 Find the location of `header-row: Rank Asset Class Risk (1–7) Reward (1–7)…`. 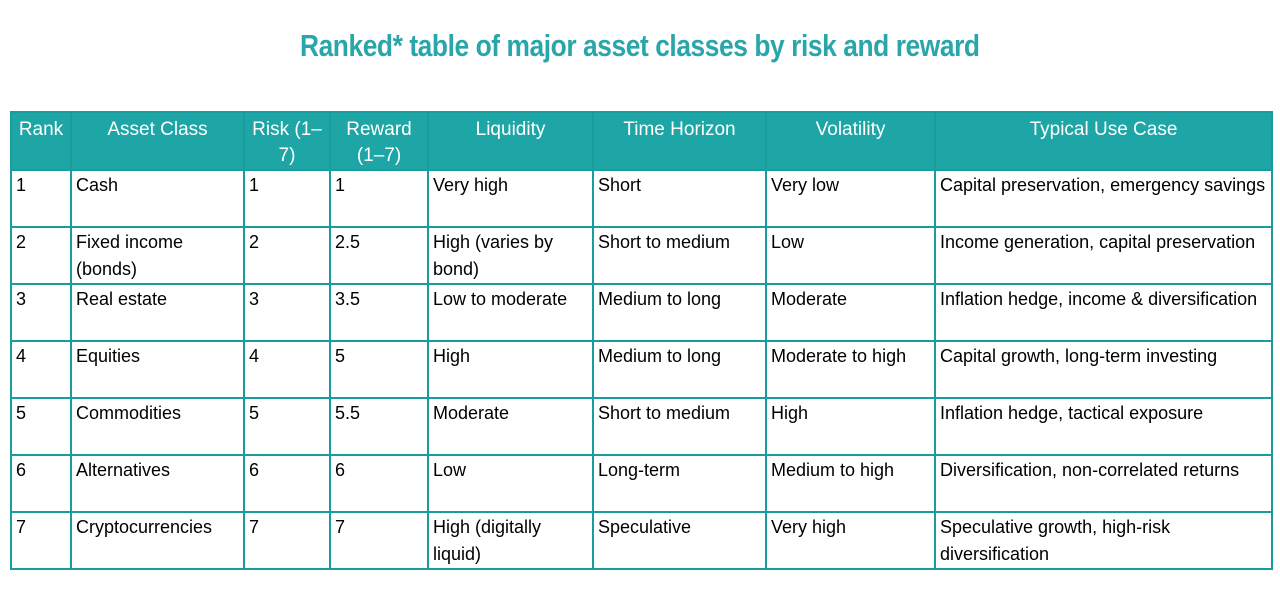

header-row: Rank Asset Class Risk (1–7) Reward (1–7)… is located at coordinates (641, 141).